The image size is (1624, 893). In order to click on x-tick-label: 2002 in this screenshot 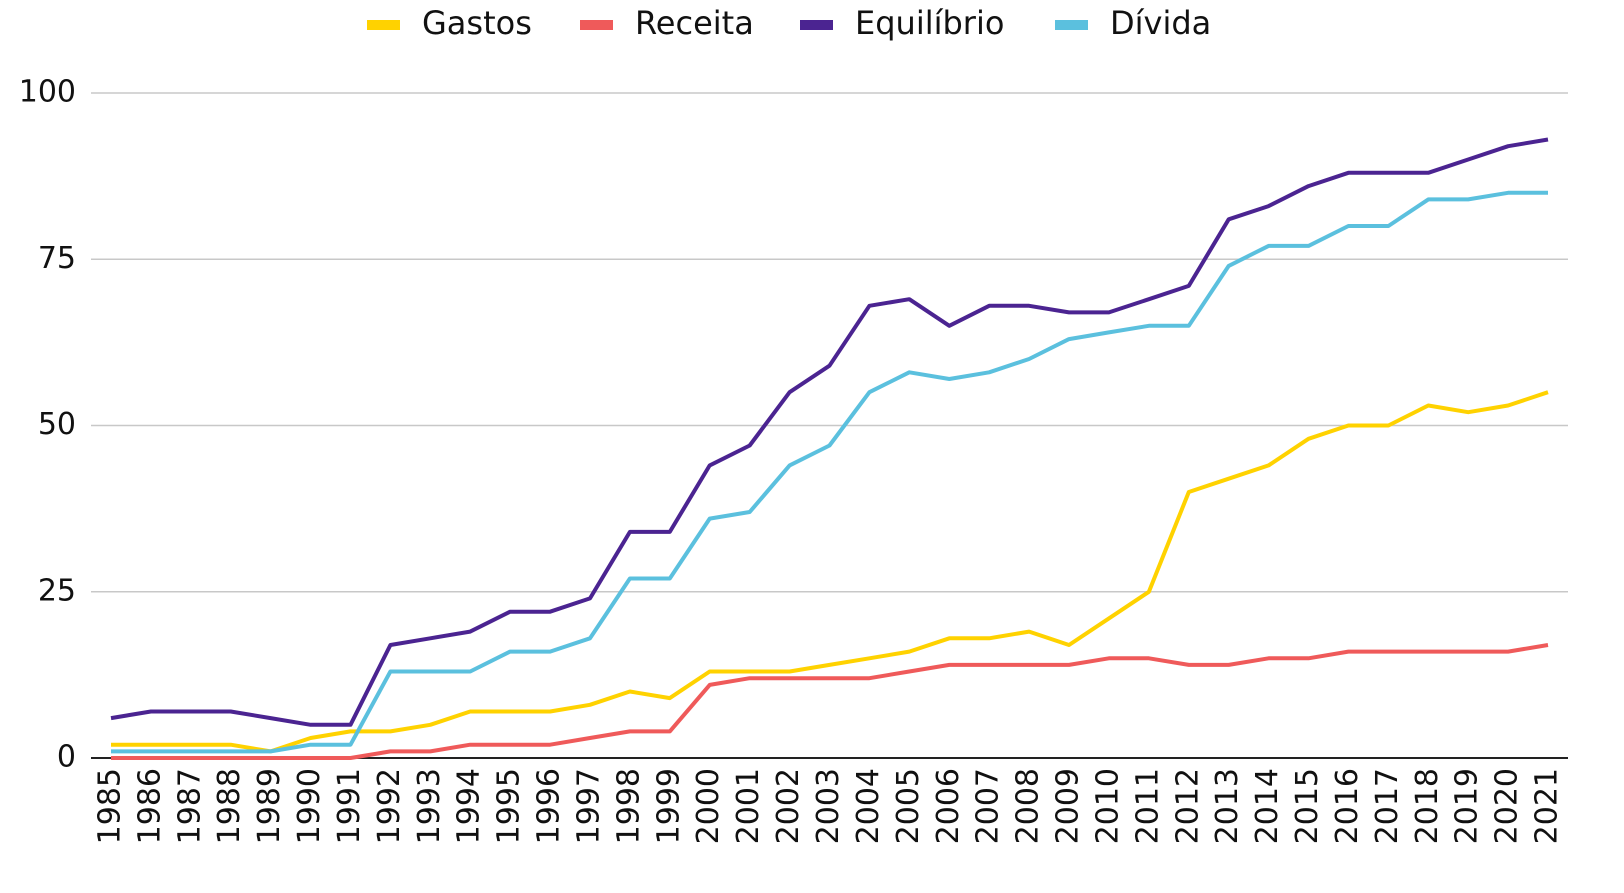, I will do `click(788, 806)`.